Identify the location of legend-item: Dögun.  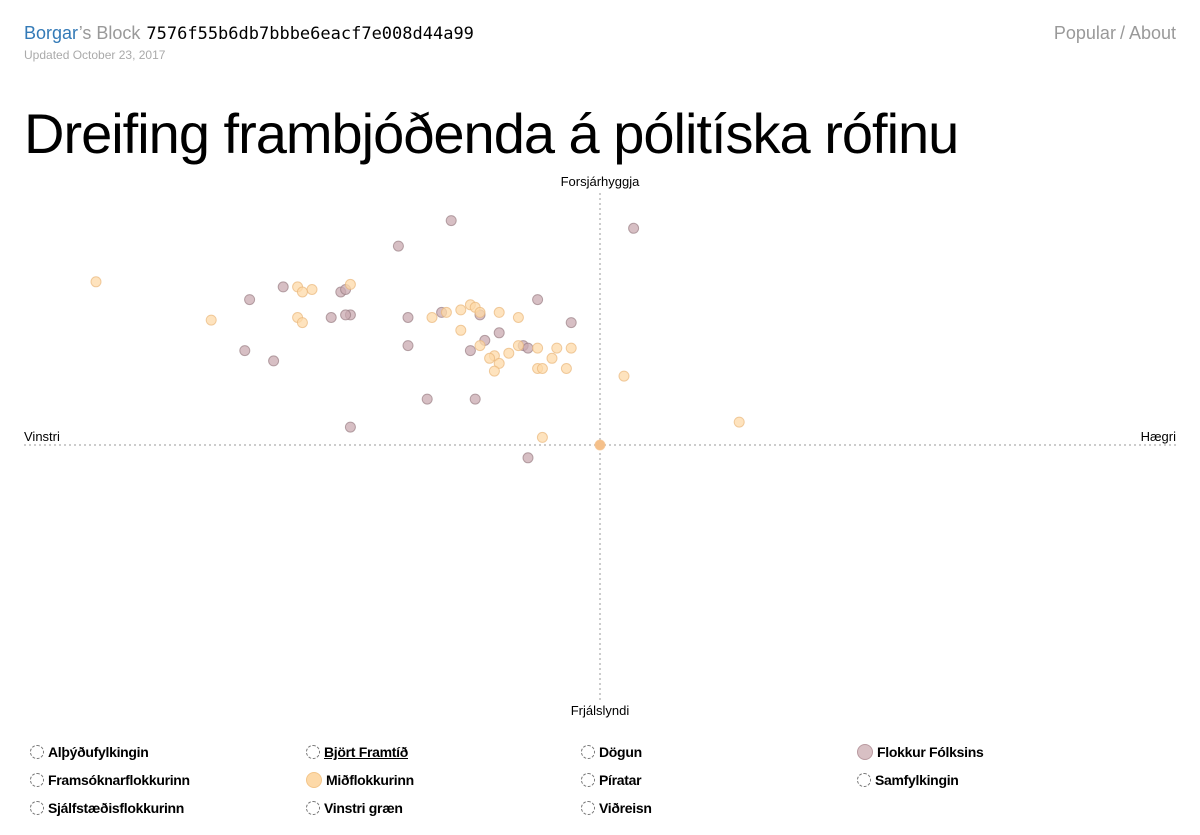
(611, 752).